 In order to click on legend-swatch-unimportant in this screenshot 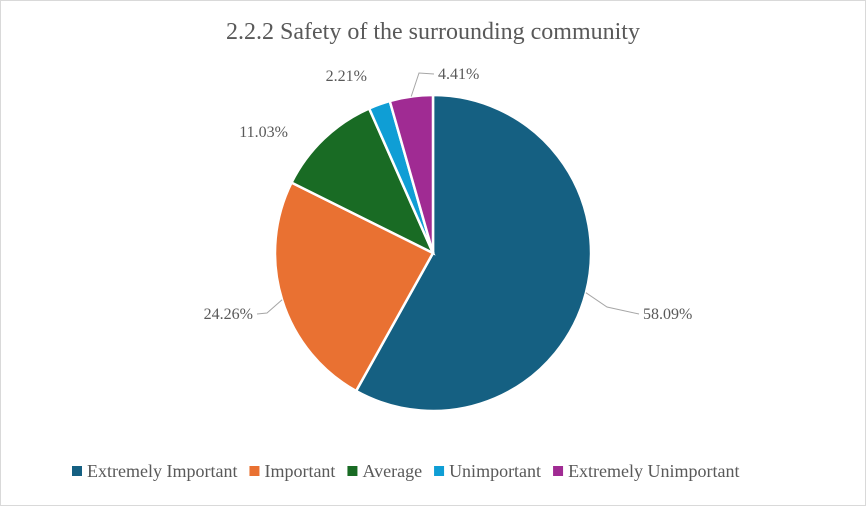, I will do `click(439, 471)`.